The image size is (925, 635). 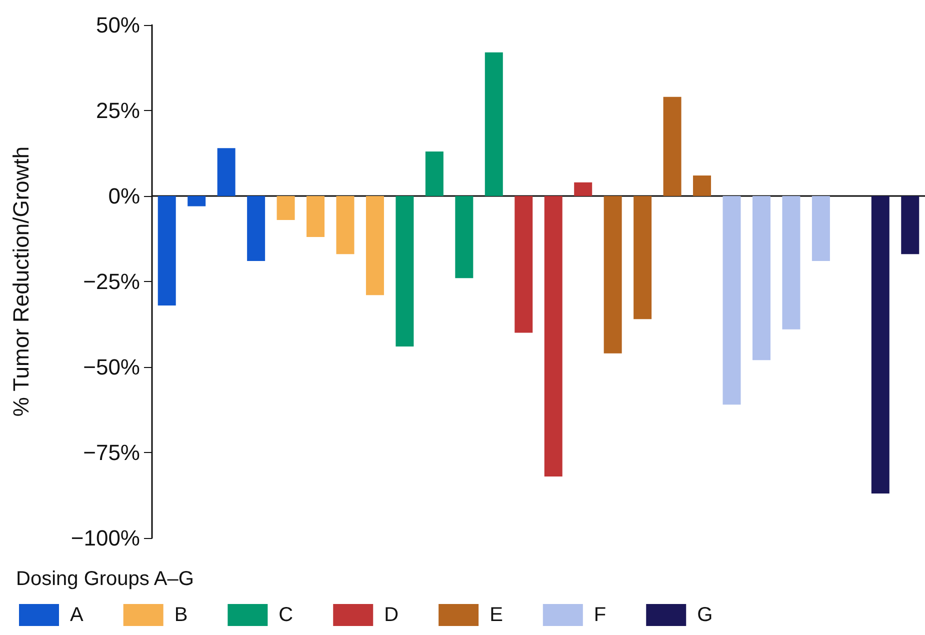 What do you see at coordinates (496, 615) in the screenshot?
I see `legend-label: E` at bounding box center [496, 615].